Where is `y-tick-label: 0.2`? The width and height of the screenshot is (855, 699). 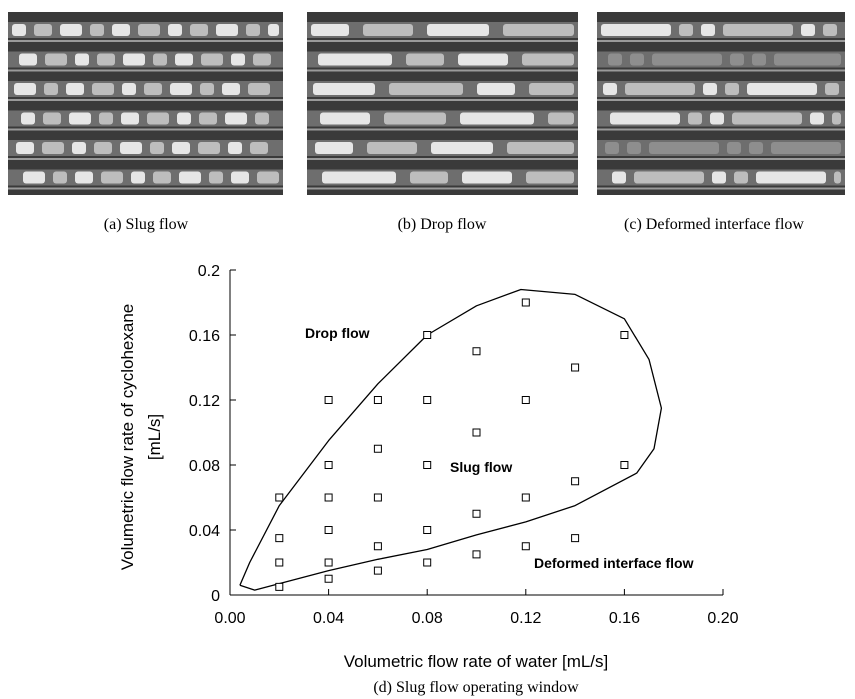 y-tick-label: 0.2 is located at coordinates (209, 271).